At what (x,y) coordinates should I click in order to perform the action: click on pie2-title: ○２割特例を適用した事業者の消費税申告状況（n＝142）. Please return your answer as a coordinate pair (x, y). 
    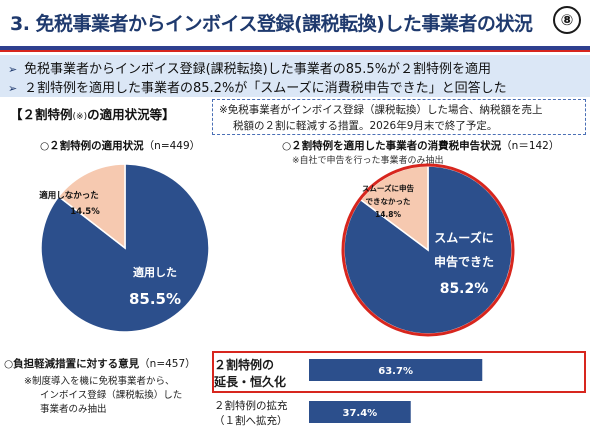
    Looking at the image, I should click on (420, 145).